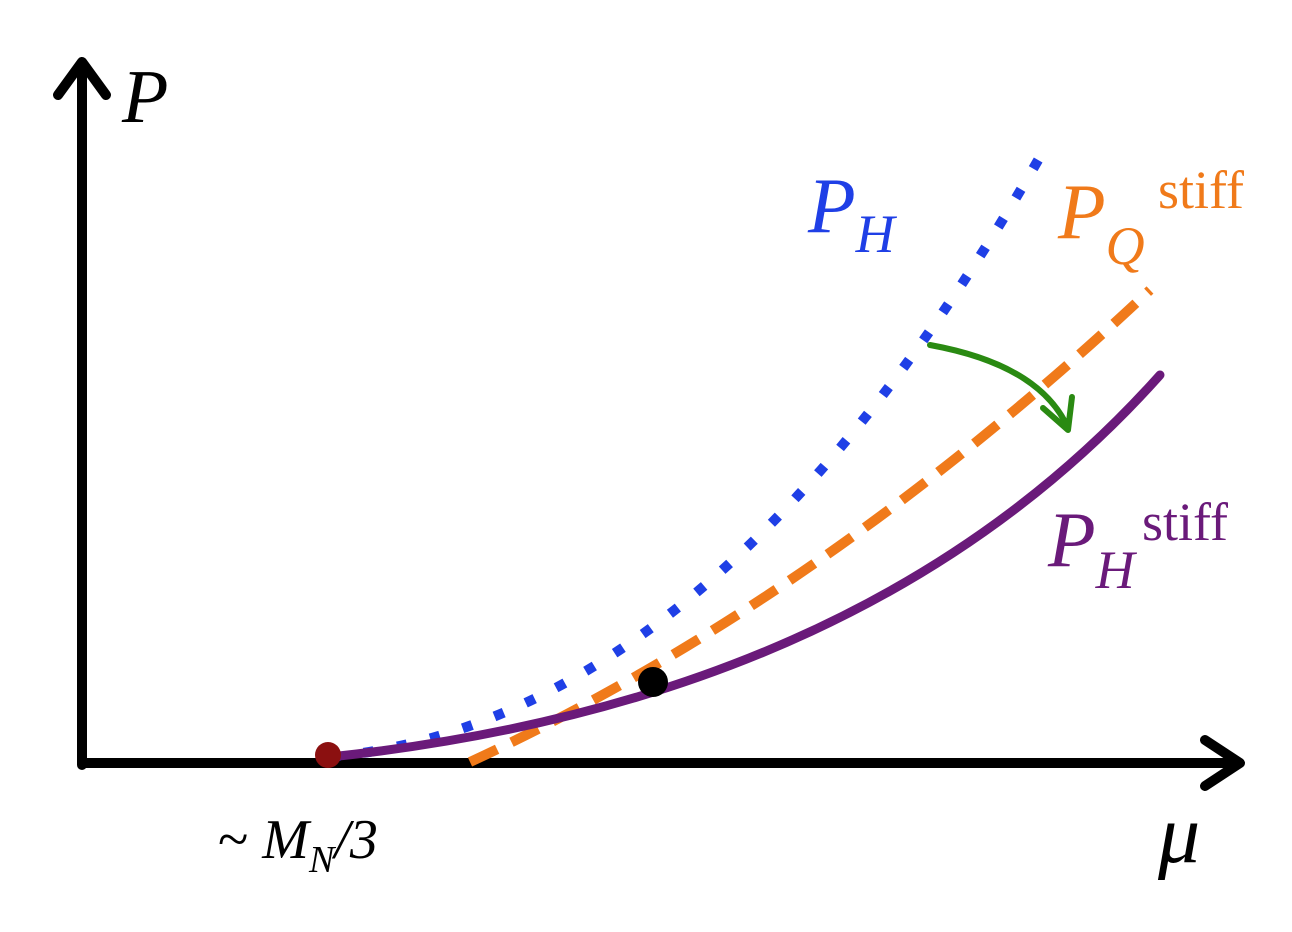 The image size is (1292, 932). What do you see at coordinates (1201, 190) in the screenshot?
I see `quark-label-sup: stiff` at bounding box center [1201, 190].